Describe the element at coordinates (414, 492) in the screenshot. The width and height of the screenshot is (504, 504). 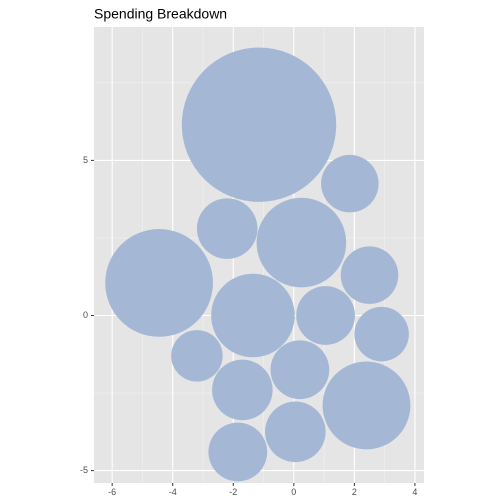
I see `x-tick-label: 4` at that location.